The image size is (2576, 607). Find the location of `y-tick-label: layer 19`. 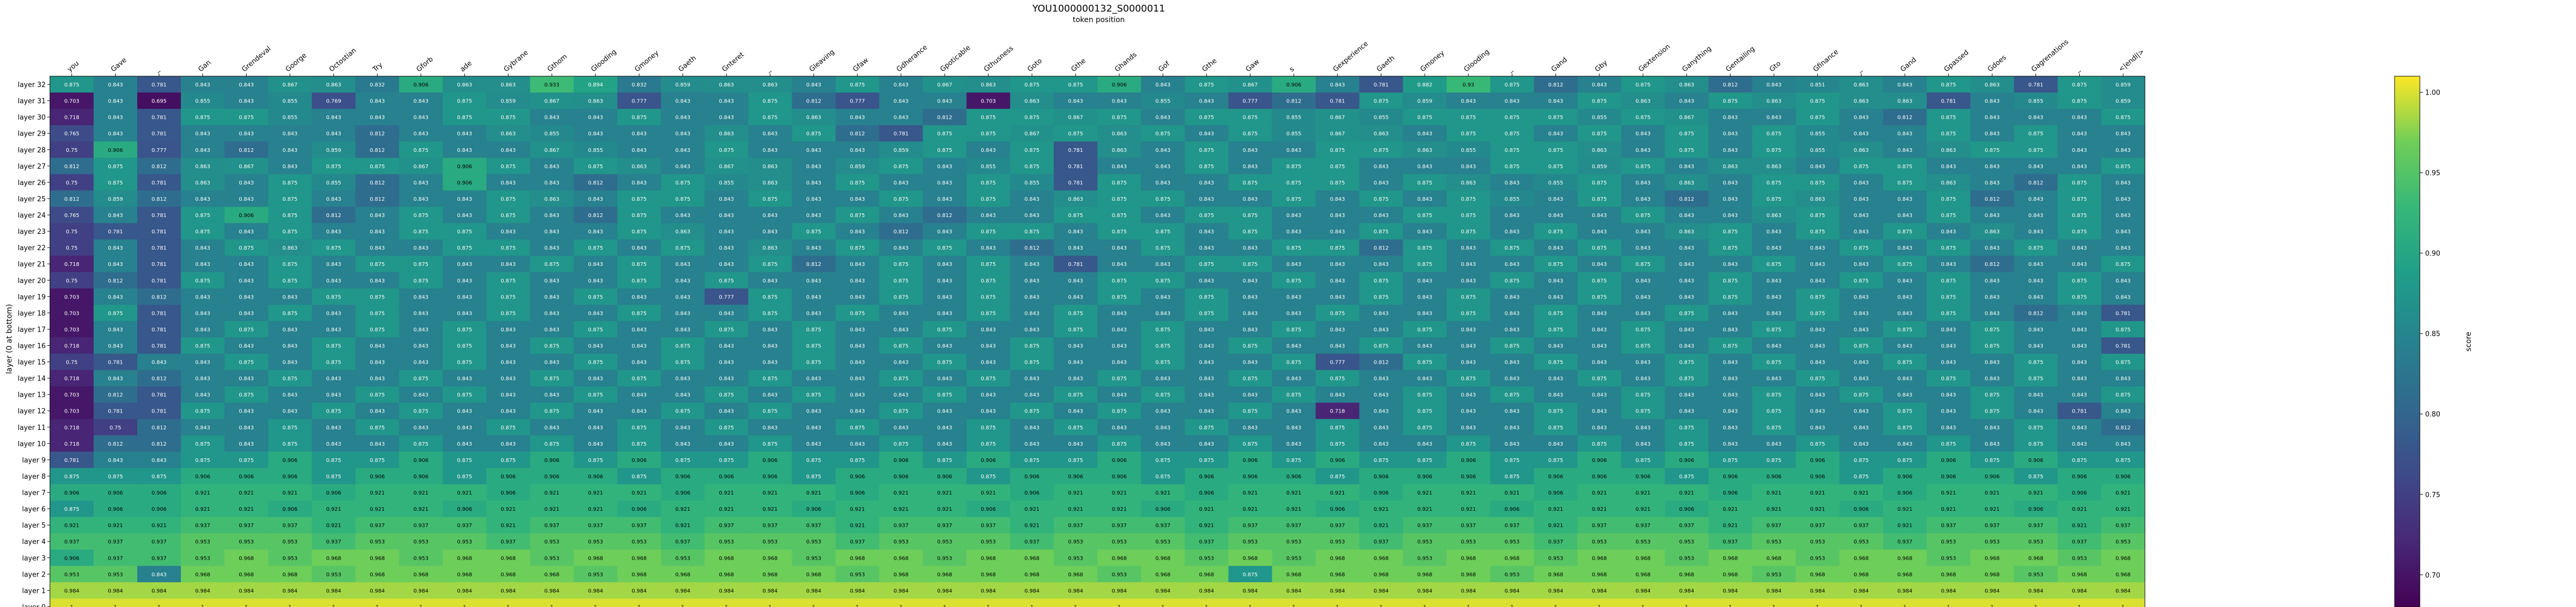

y-tick-label: layer 19 is located at coordinates (32, 297).